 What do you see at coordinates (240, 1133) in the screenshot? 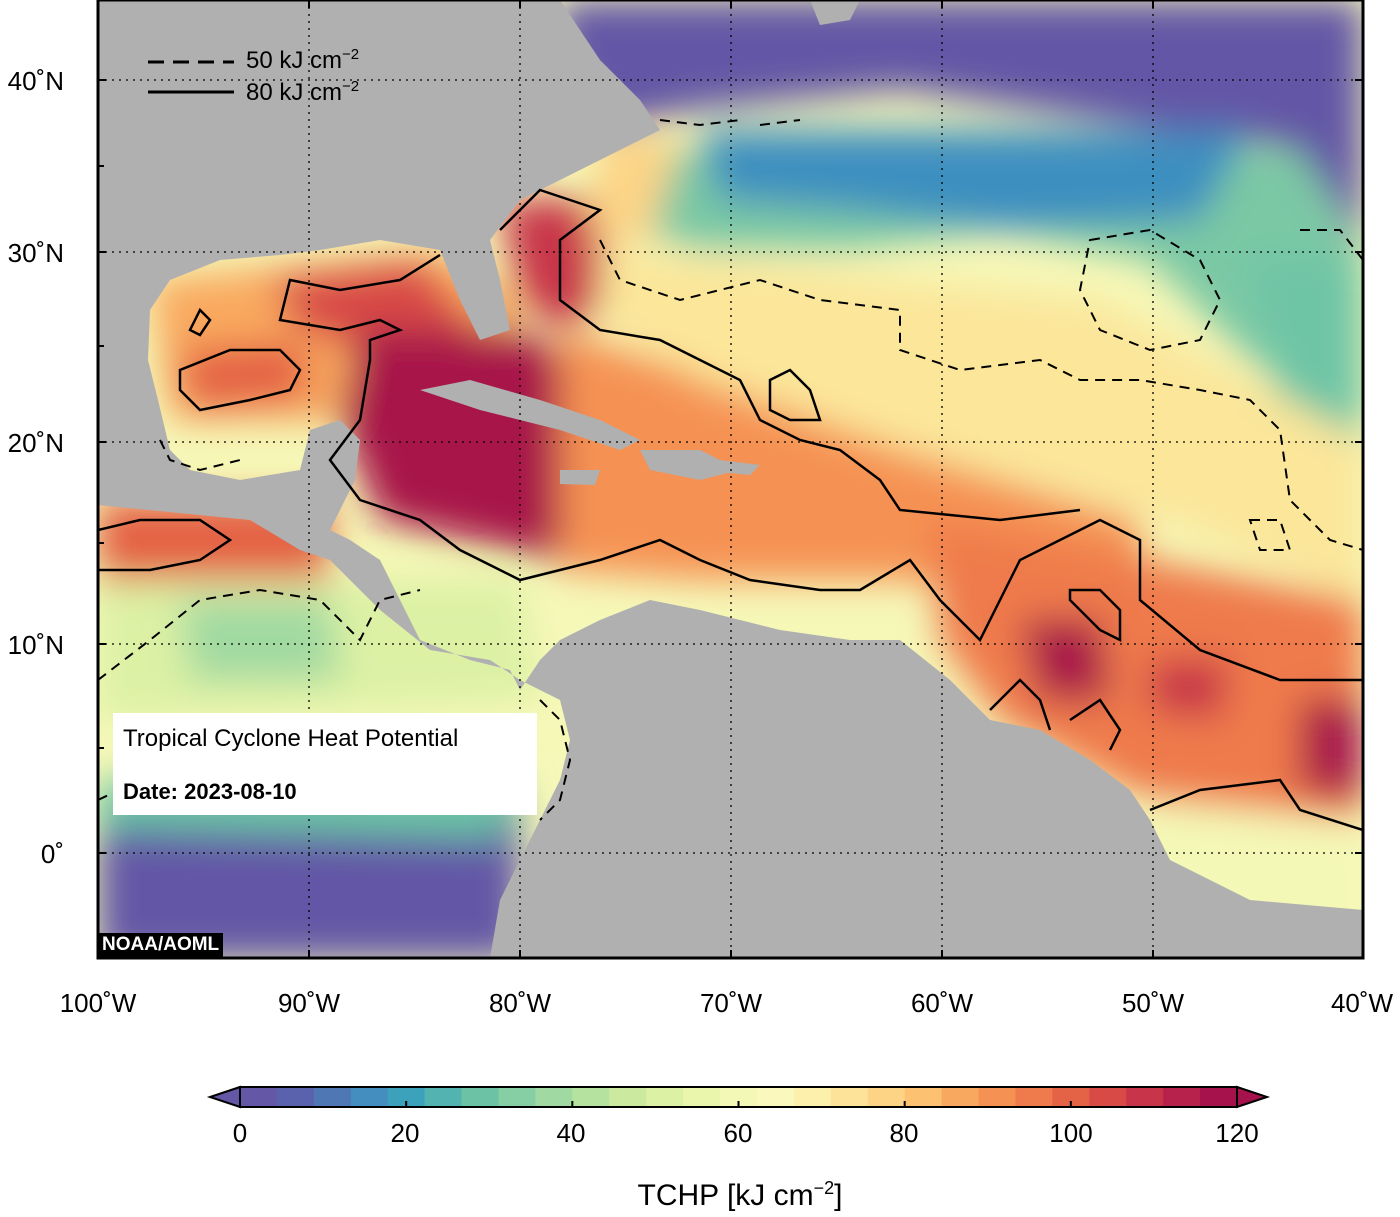
I see `colorbar-tick-0: 0` at bounding box center [240, 1133].